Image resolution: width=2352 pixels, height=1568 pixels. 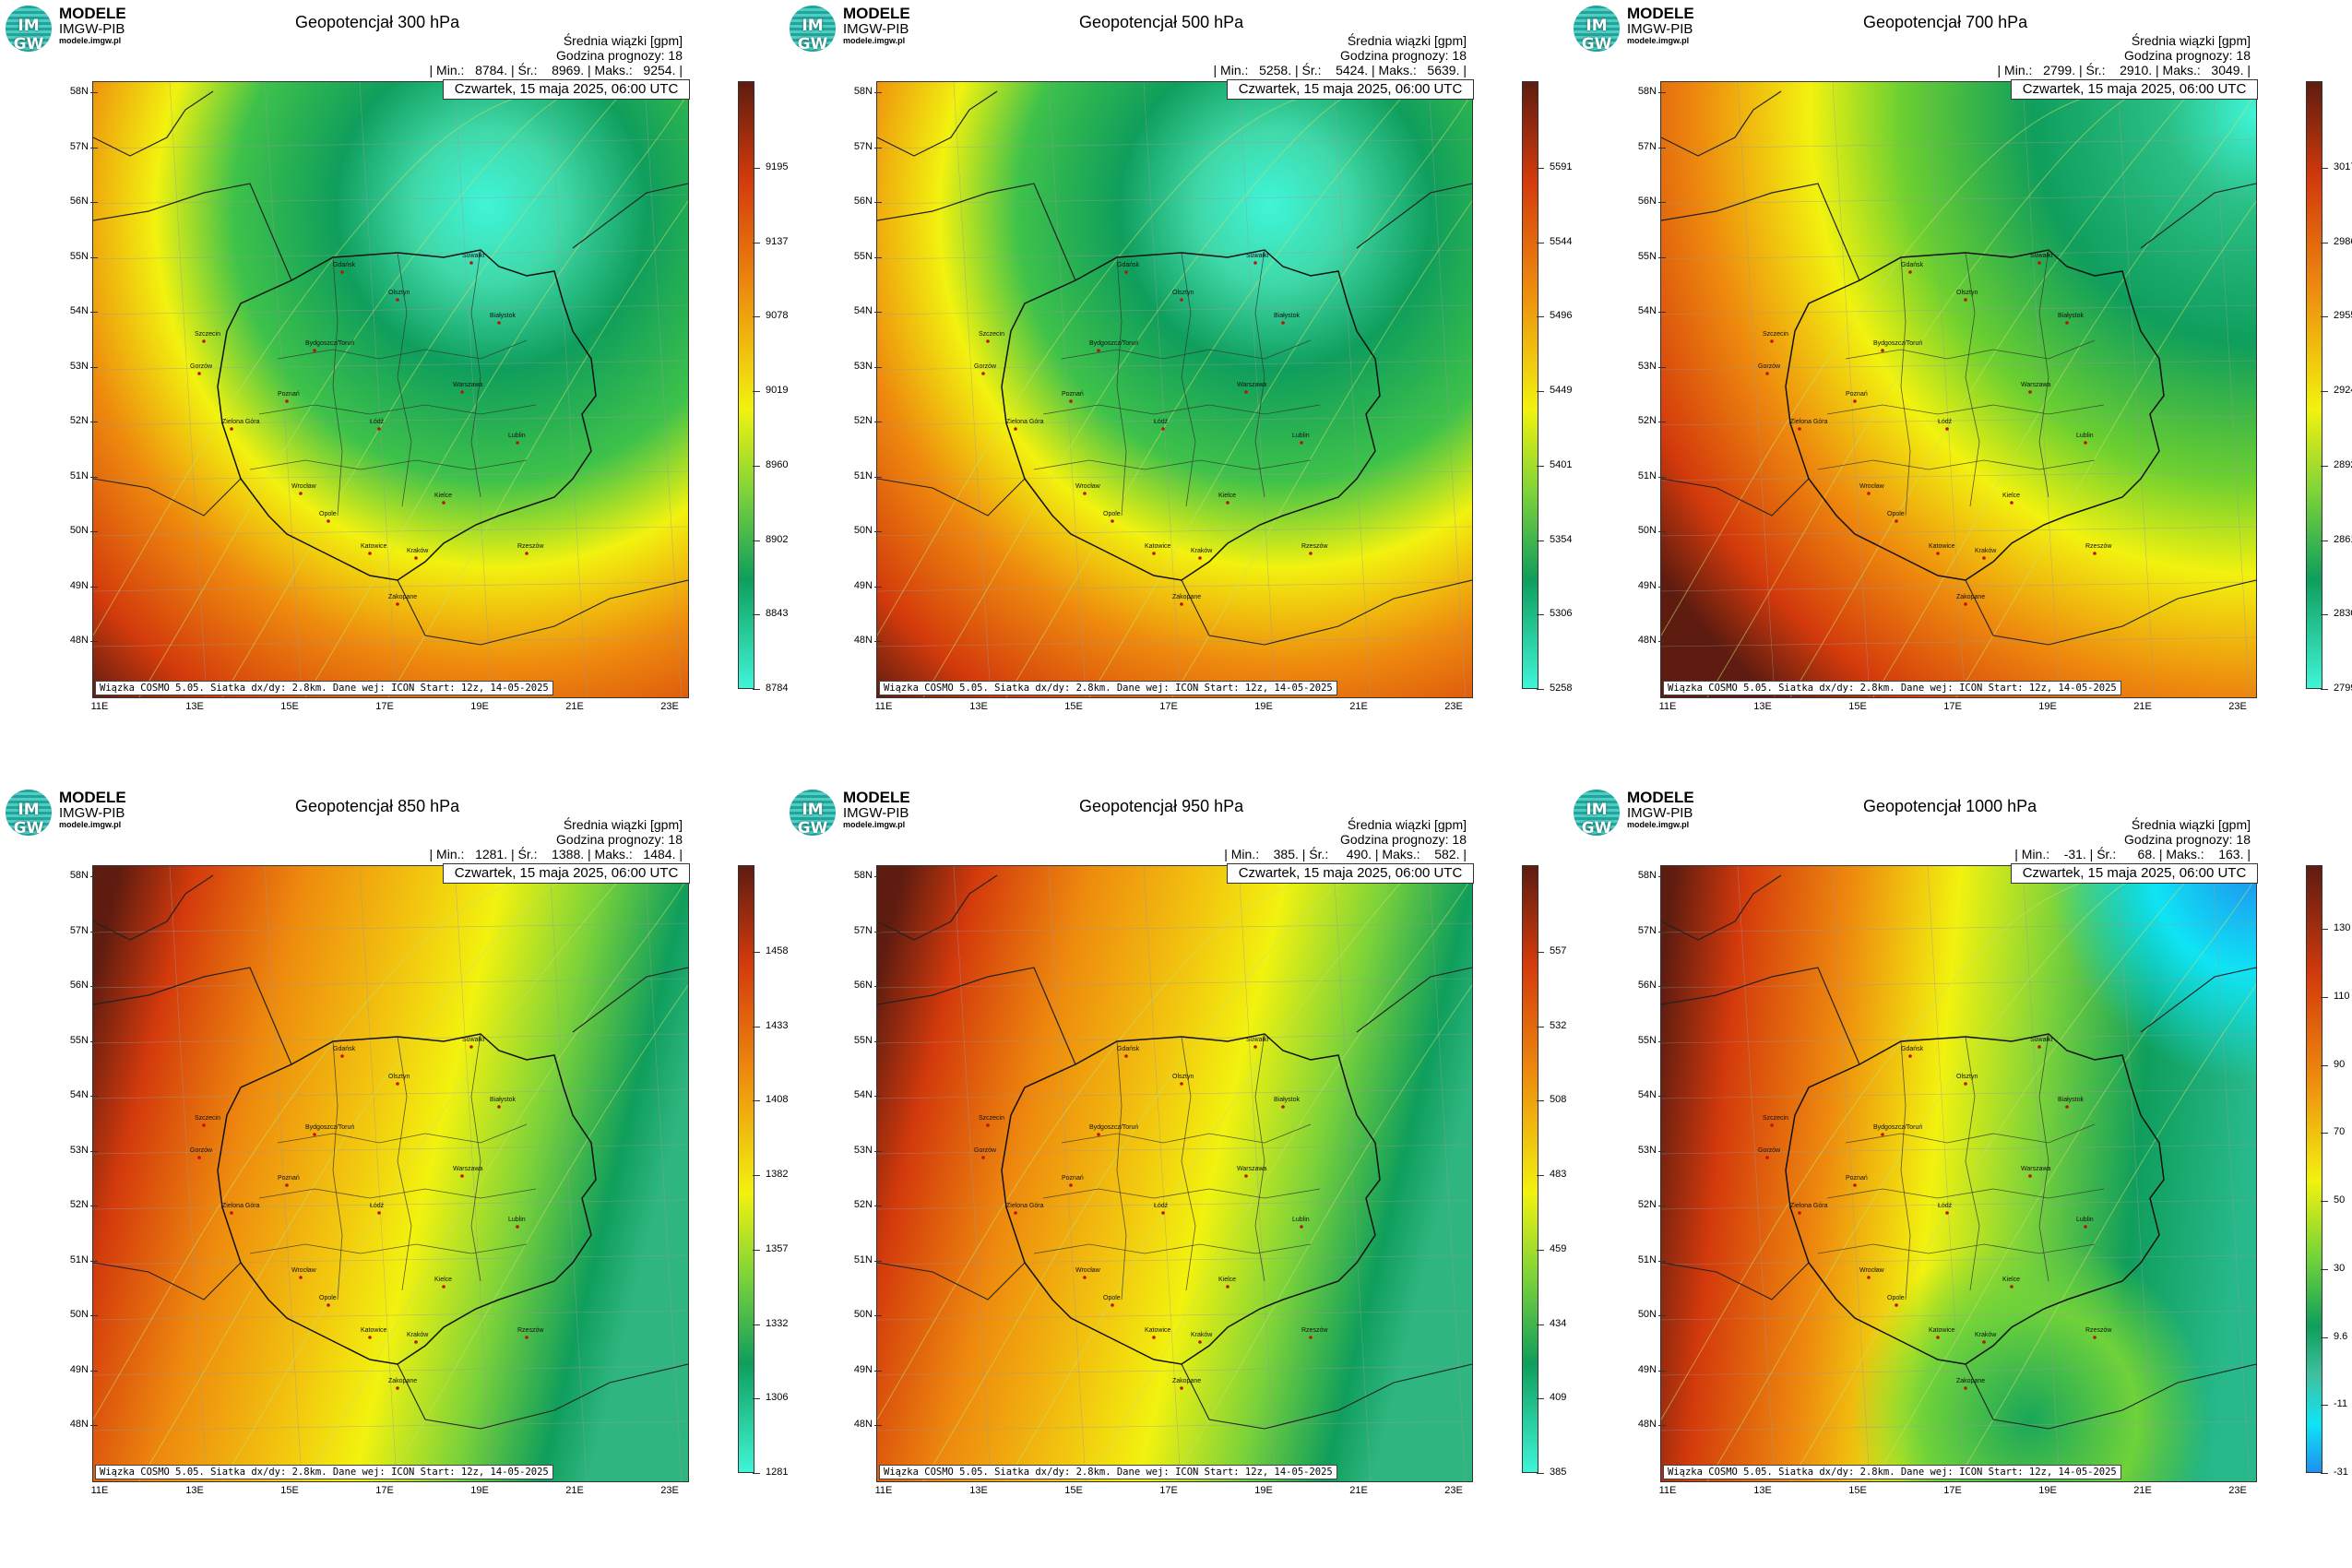 What do you see at coordinates (2134, 89) in the screenshot?
I see `date-label: Czwartek, 15 maja 2025, 06:00 UTC` at bounding box center [2134, 89].